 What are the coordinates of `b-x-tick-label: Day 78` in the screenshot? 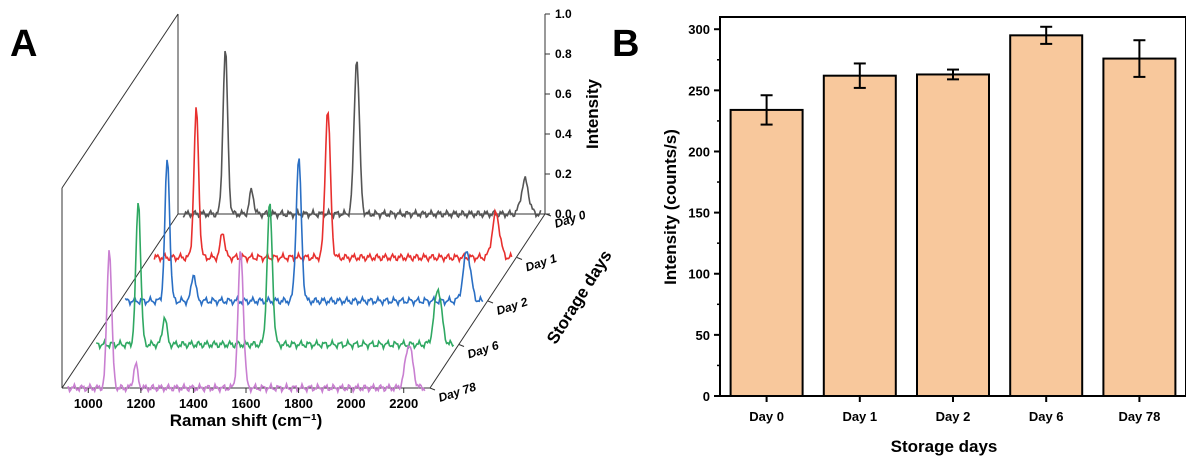 It's located at (1139, 416).